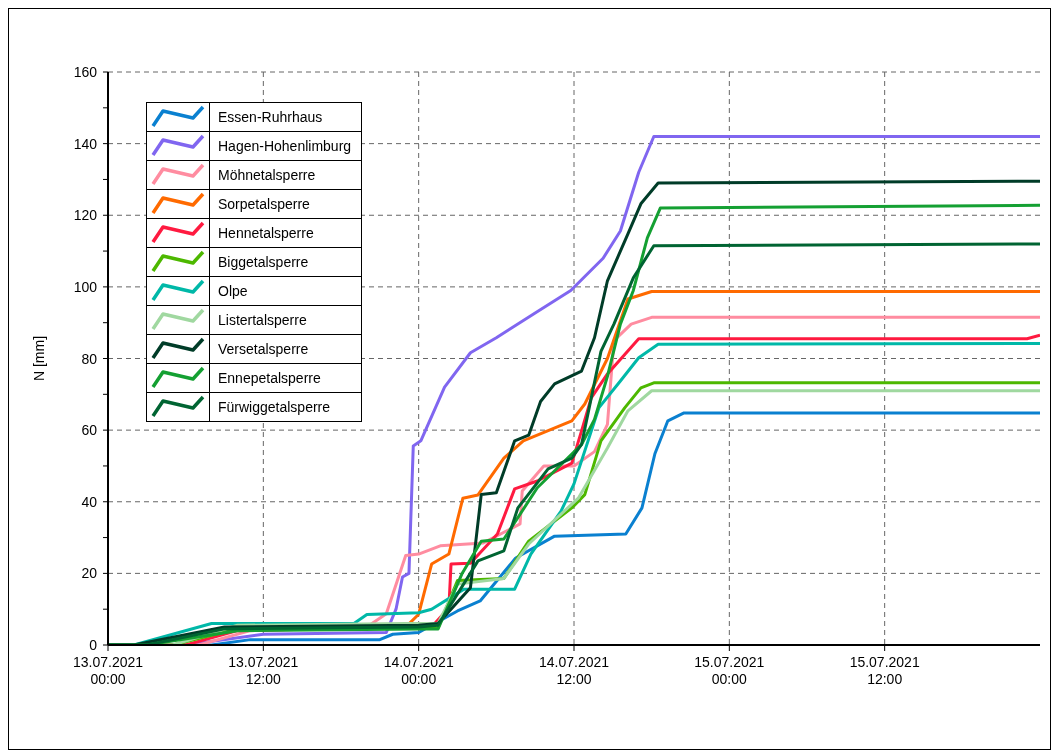 Image resolution: width=1057 pixels, height=756 pixels. Describe the element at coordinates (89, 430) in the screenshot. I see `y-tick-label: 60` at that location.